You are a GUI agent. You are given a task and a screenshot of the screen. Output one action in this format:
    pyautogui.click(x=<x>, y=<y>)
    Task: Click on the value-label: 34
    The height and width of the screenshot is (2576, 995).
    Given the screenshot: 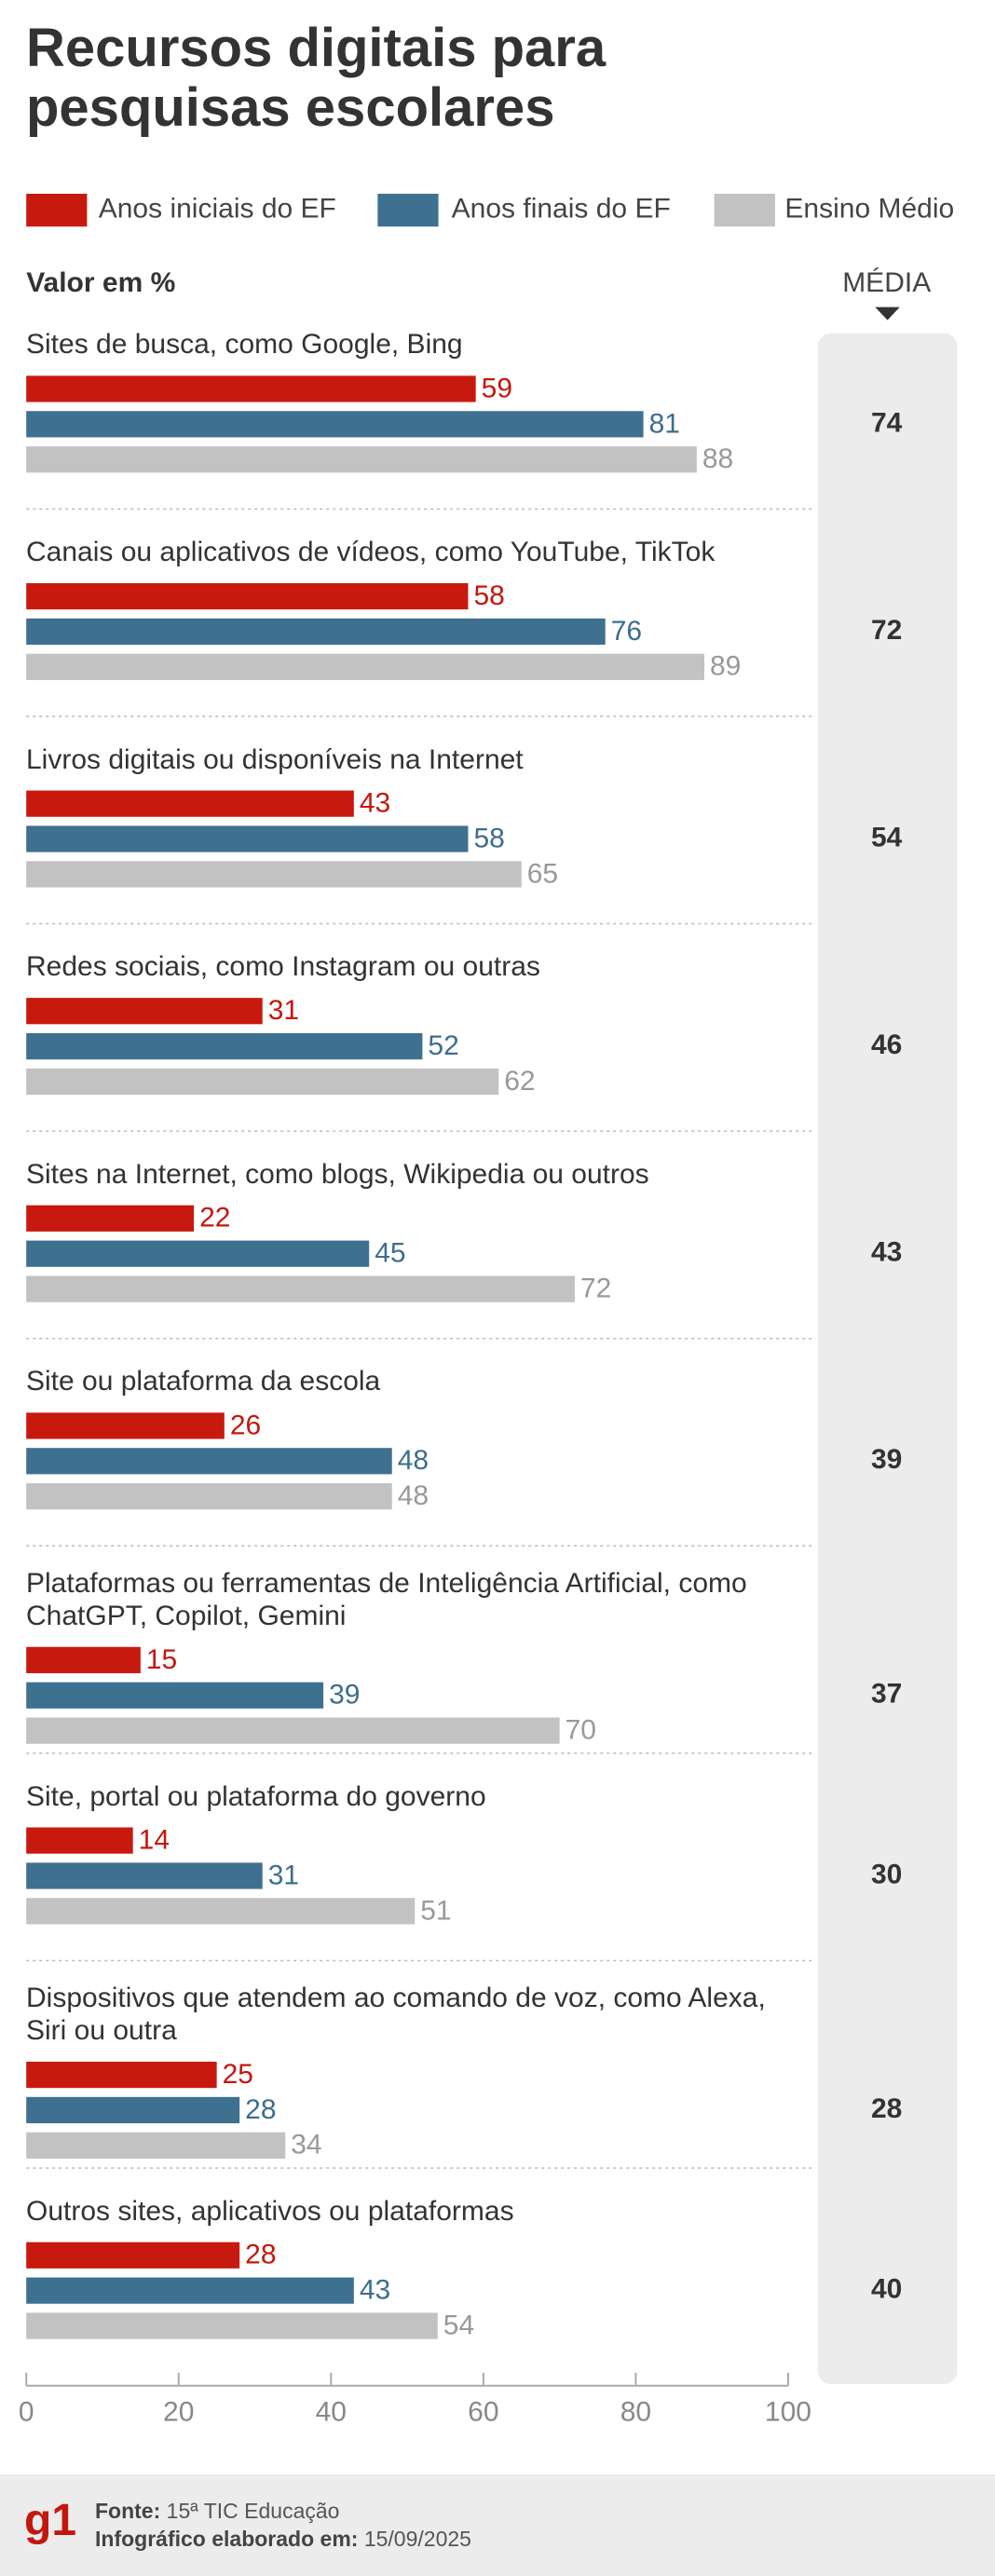 What is the action you would take?
    pyautogui.click(x=306, y=2145)
    